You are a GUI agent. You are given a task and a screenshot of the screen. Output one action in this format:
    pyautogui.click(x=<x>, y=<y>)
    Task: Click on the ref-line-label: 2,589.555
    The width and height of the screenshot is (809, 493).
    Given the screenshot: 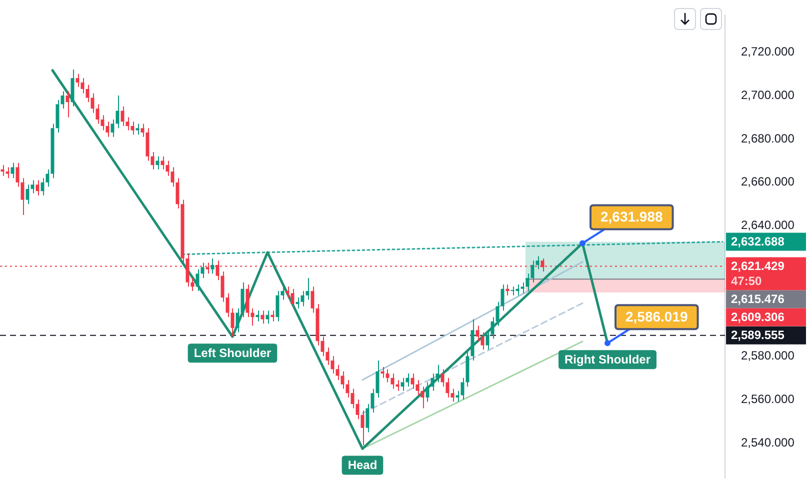 What is the action you would take?
    pyautogui.click(x=758, y=335)
    